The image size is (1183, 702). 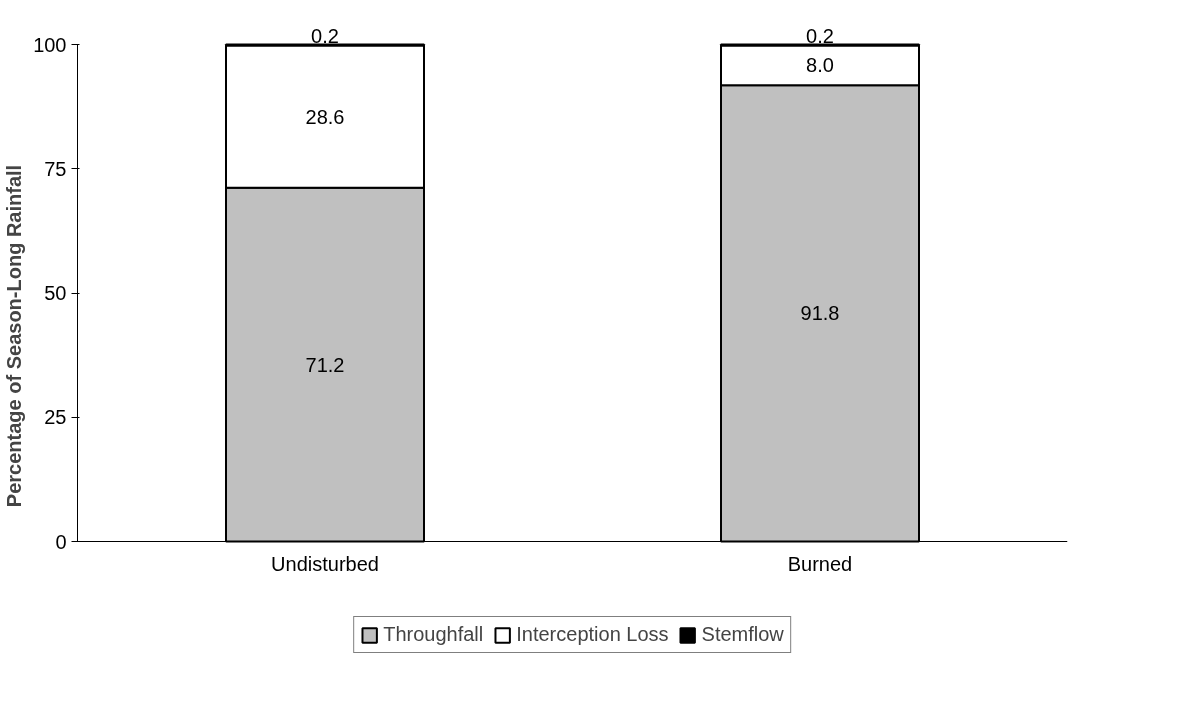 What do you see at coordinates (820, 65) in the screenshot?
I see `data-label: 8.0` at bounding box center [820, 65].